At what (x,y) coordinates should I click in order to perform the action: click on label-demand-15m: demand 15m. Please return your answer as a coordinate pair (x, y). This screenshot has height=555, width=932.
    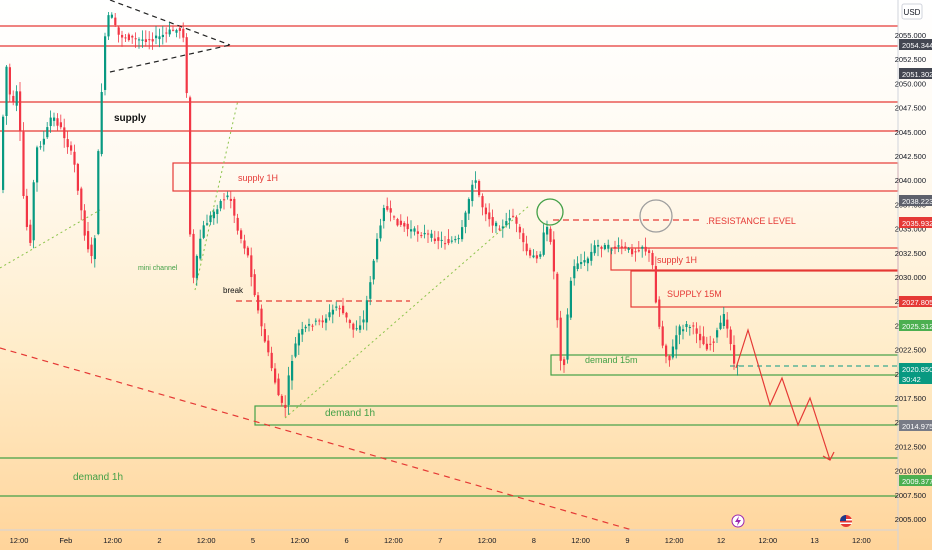
    Looking at the image, I should click on (611, 360).